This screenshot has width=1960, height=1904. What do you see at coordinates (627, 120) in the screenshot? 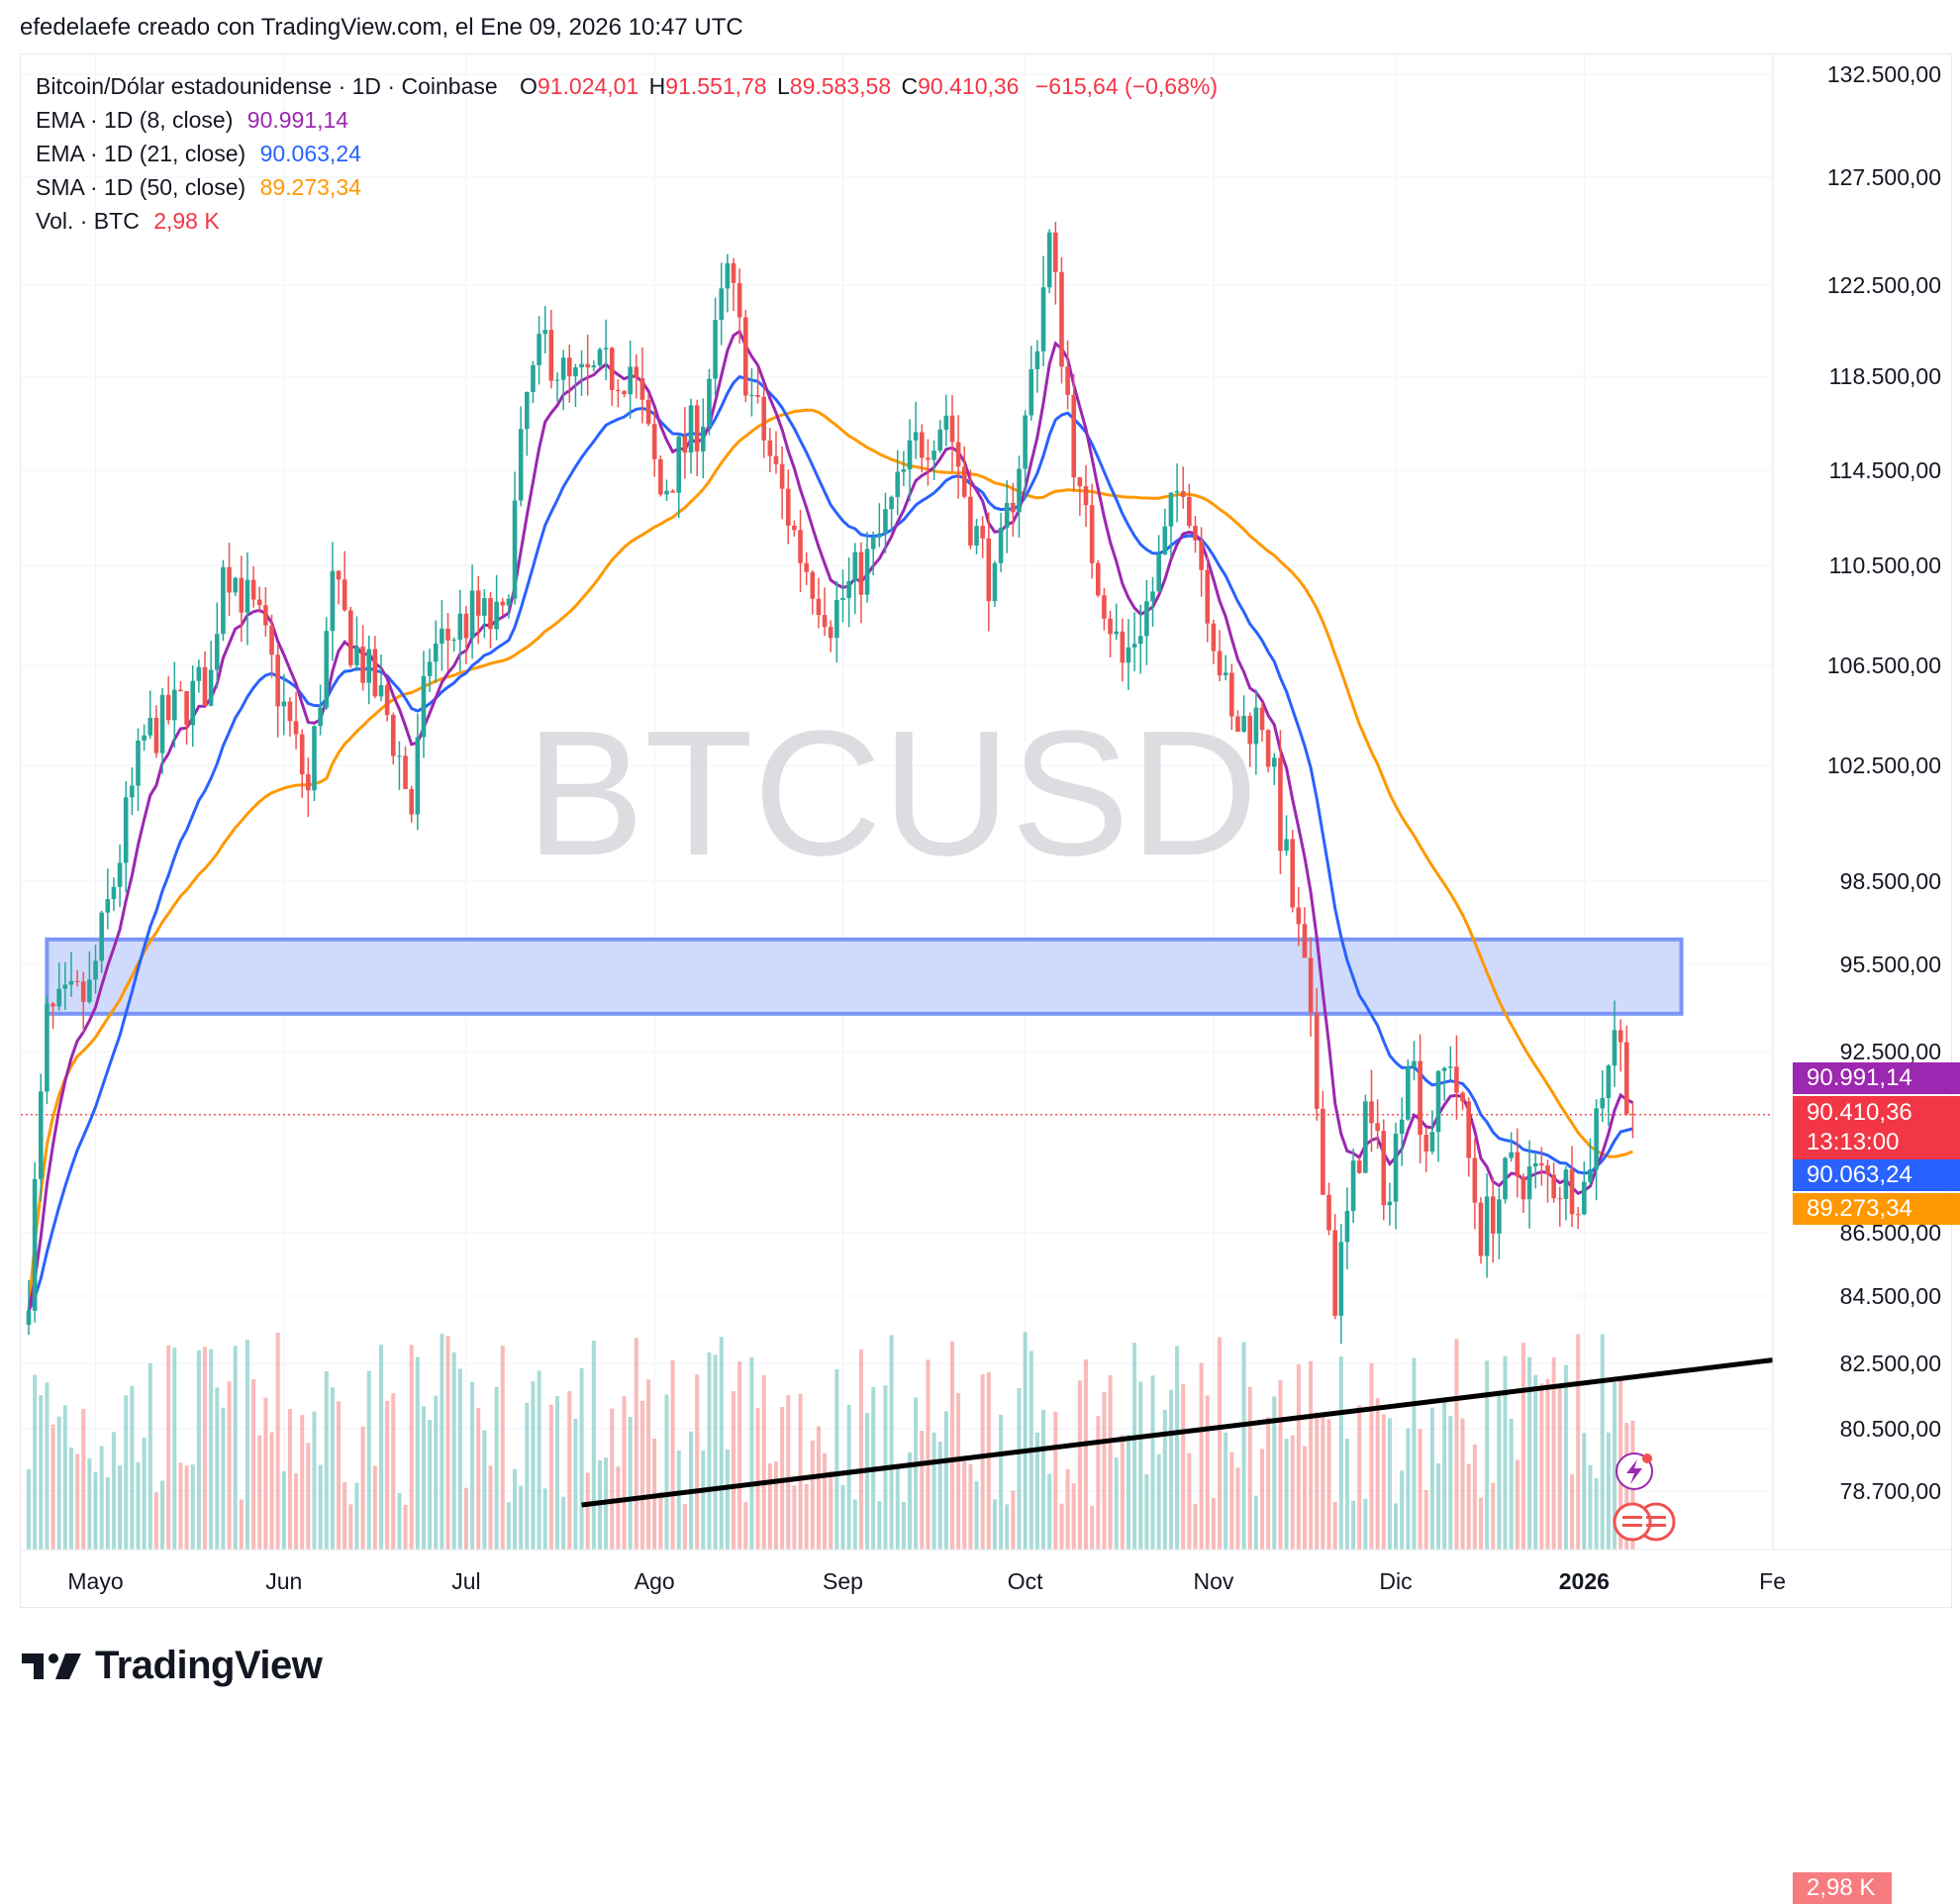
I see `legend-ema8-row: EMA · 1D (8, close) 90.991,14` at bounding box center [627, 120].